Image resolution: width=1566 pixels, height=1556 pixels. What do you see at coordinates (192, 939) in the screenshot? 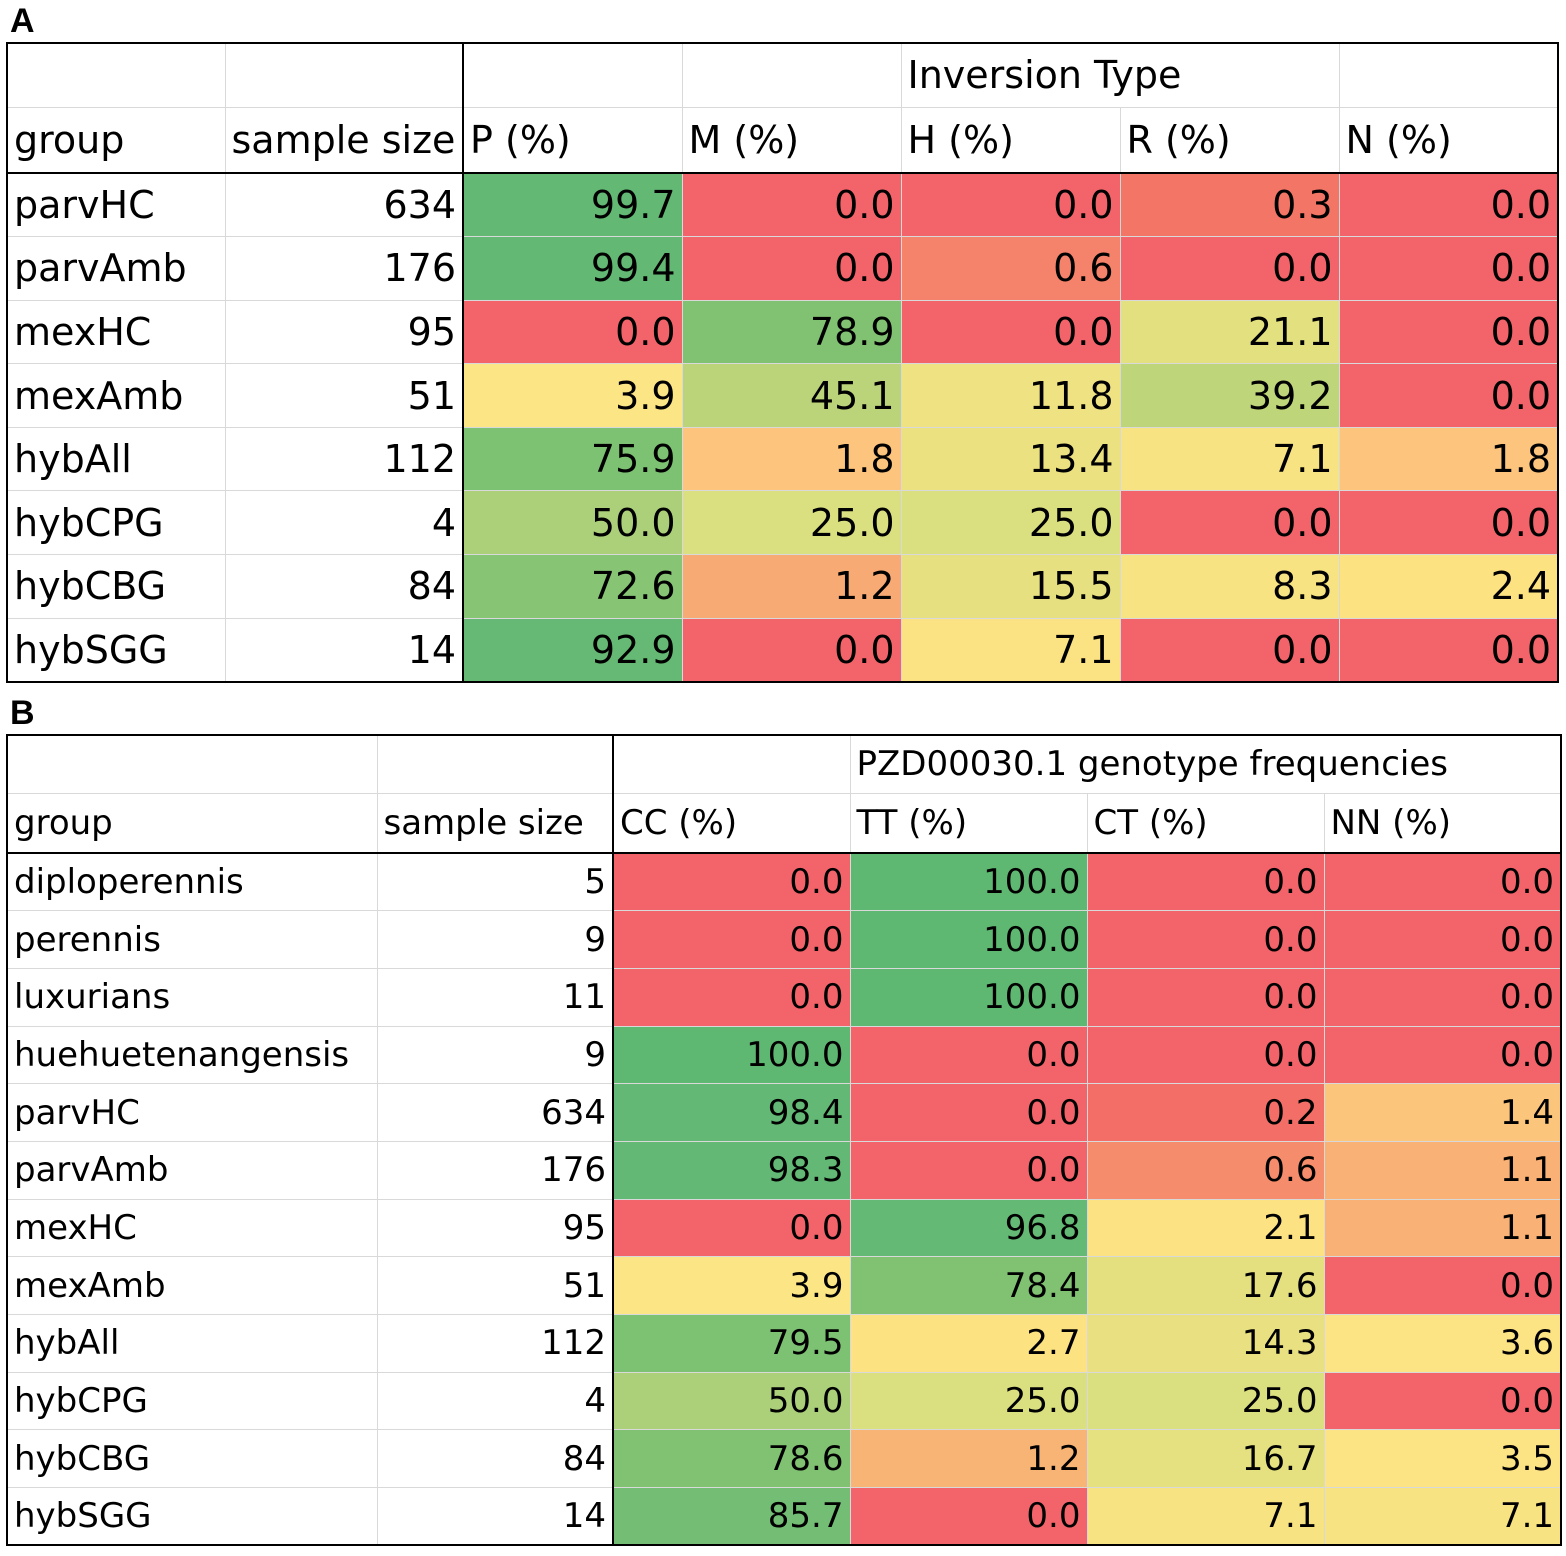
I see `group-cell: perennis` at bounding box center [192, 939].